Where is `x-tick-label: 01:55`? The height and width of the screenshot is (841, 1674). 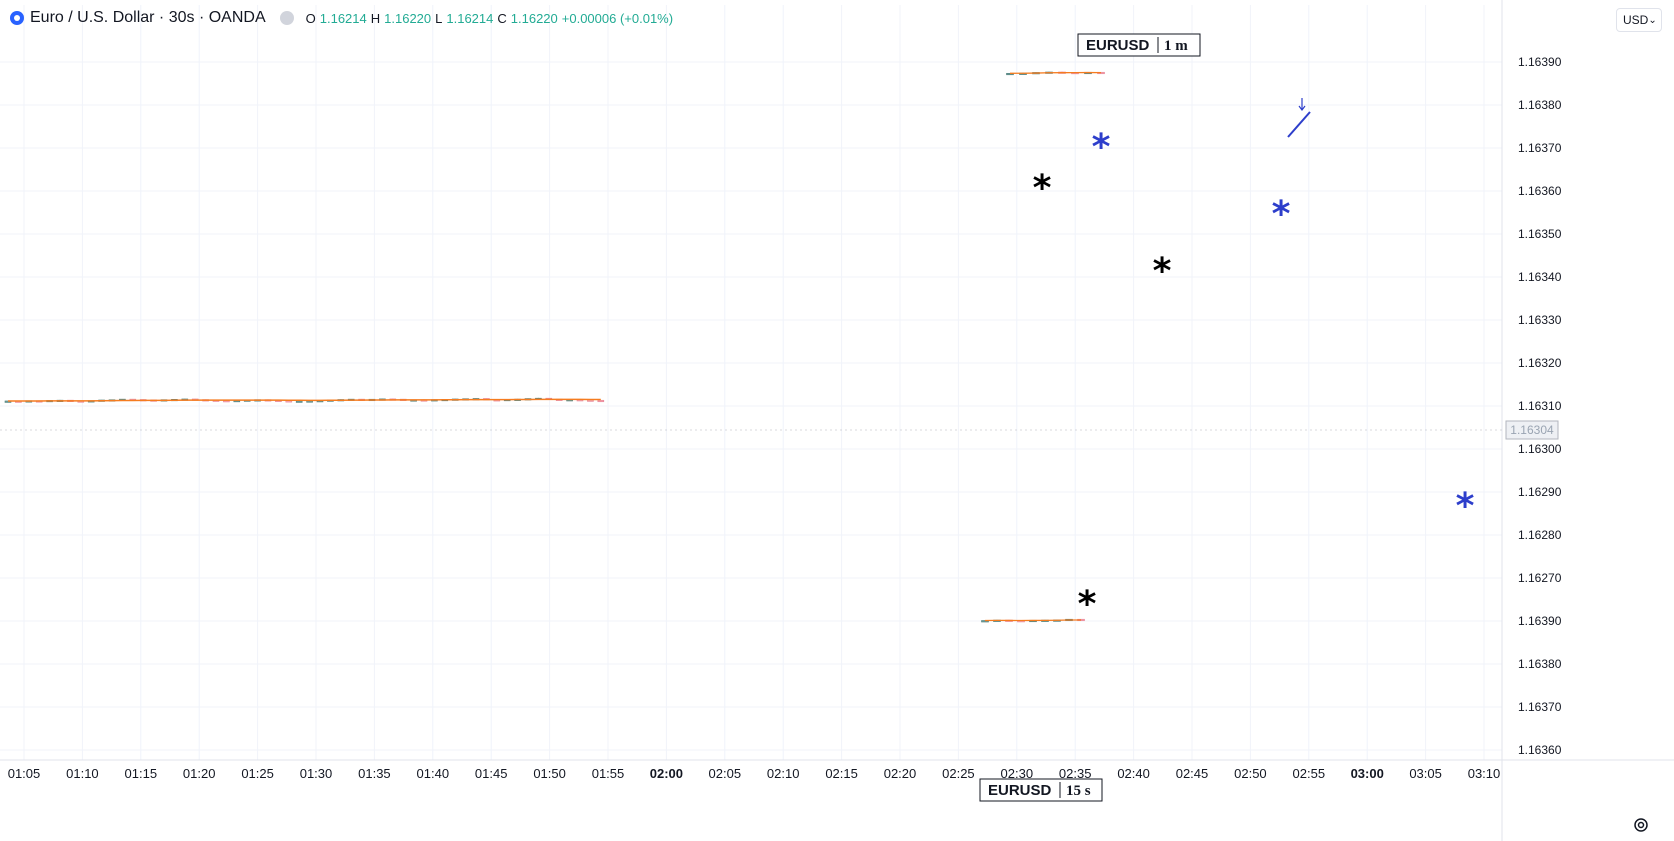
x-tick-label: 01:55 is located at coordinates (608, 773).